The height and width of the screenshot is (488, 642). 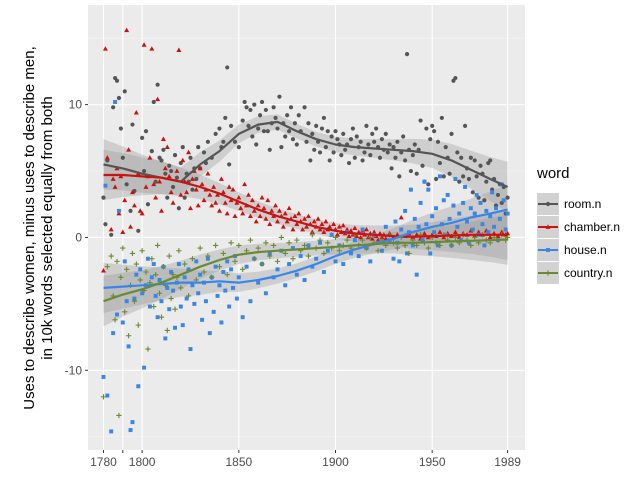 What do you see at coordinates (74, 370) in the screenshot?
I see `y-tick-label: -10` at bounding box center [74, 370].